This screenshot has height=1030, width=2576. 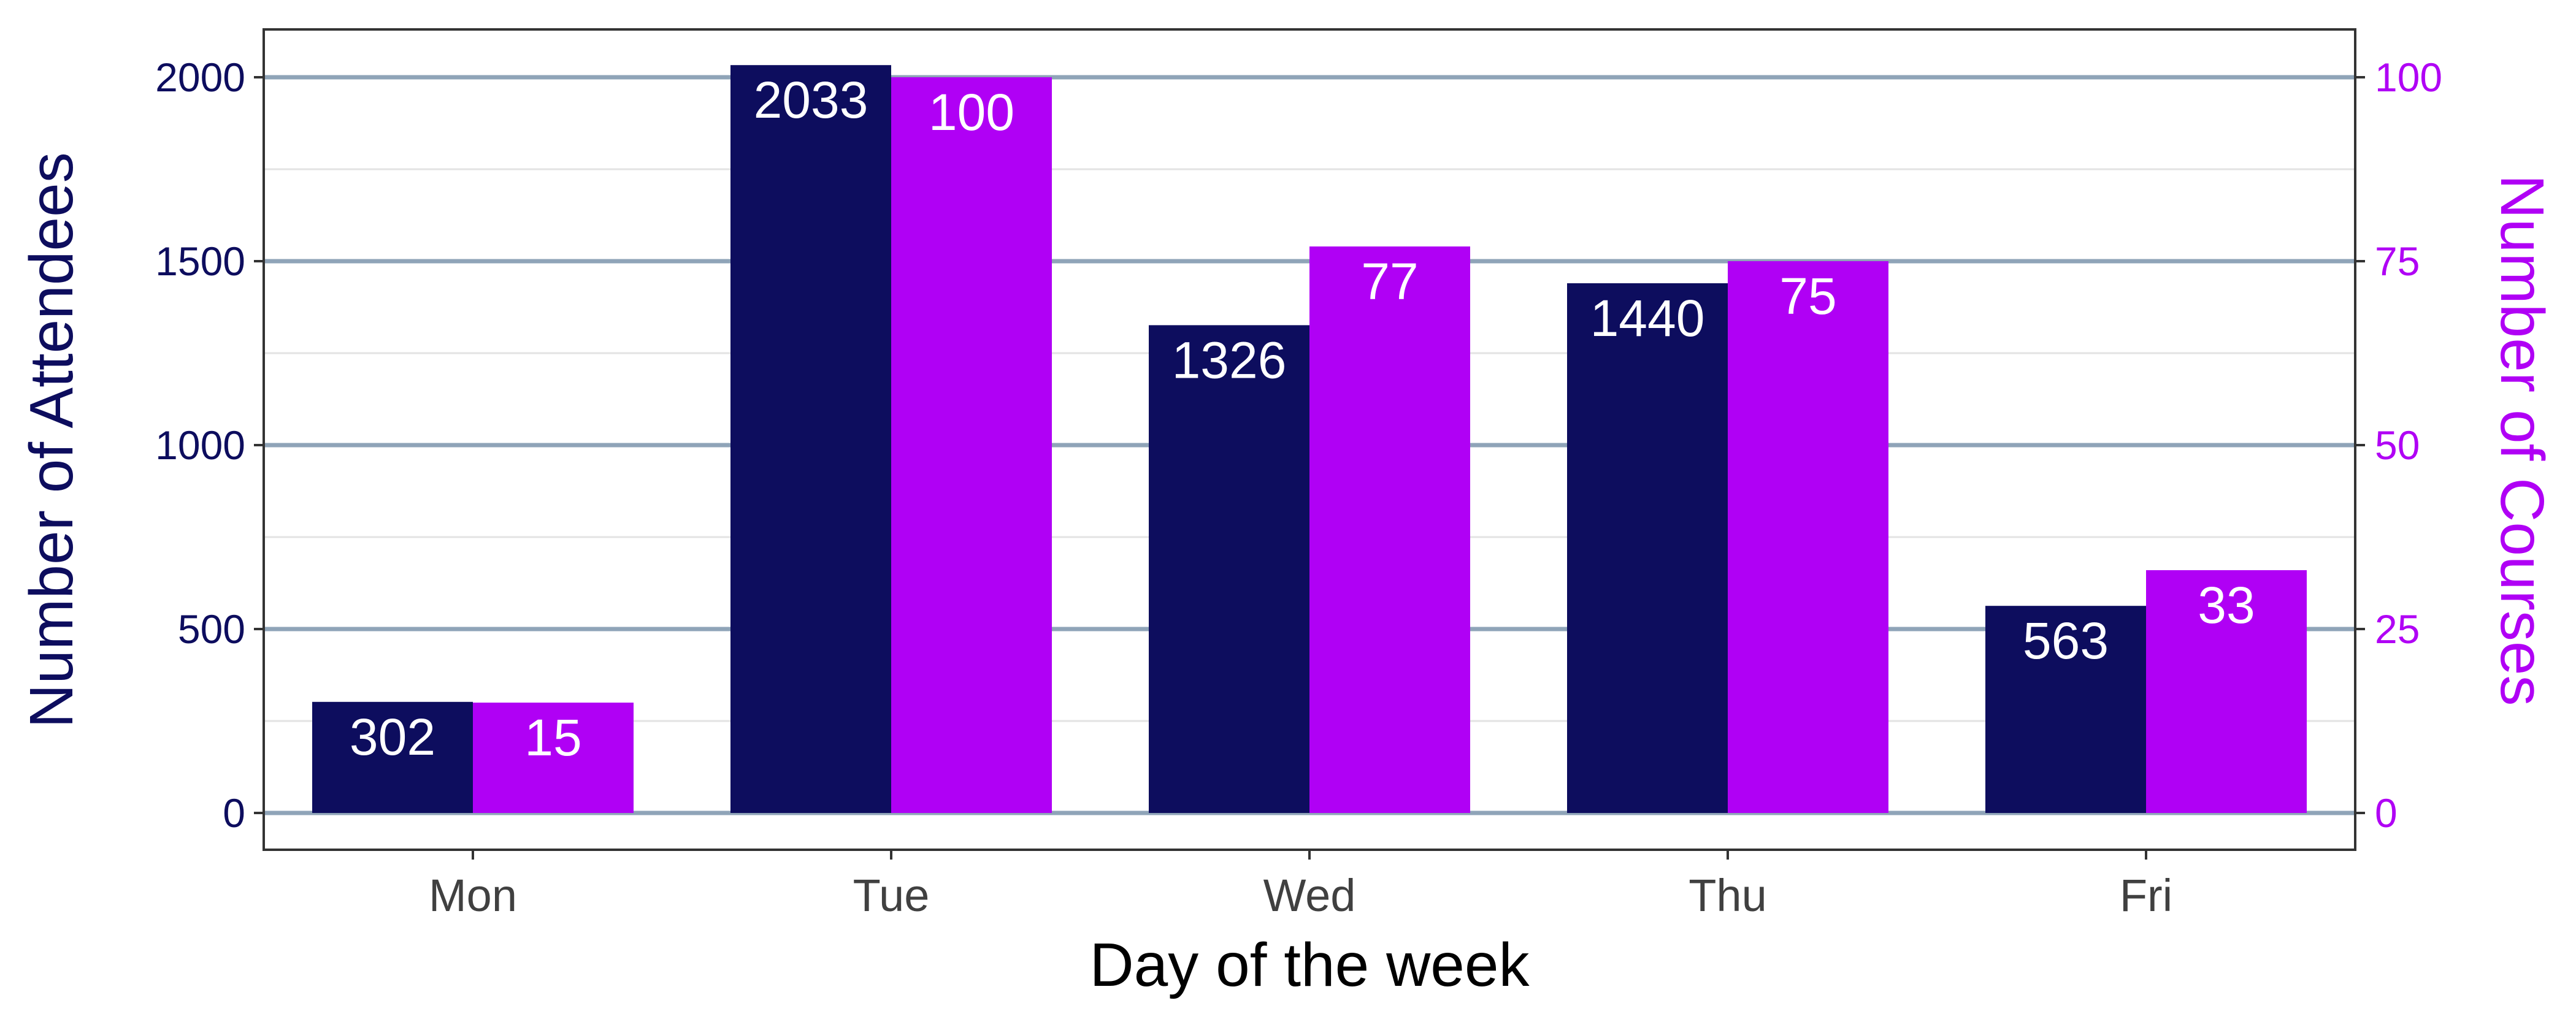 What do you see at coordinates (473, 895) in the screenshot?
I see `x-tick-label-mon: Mon` at bounding box center [473, 895].